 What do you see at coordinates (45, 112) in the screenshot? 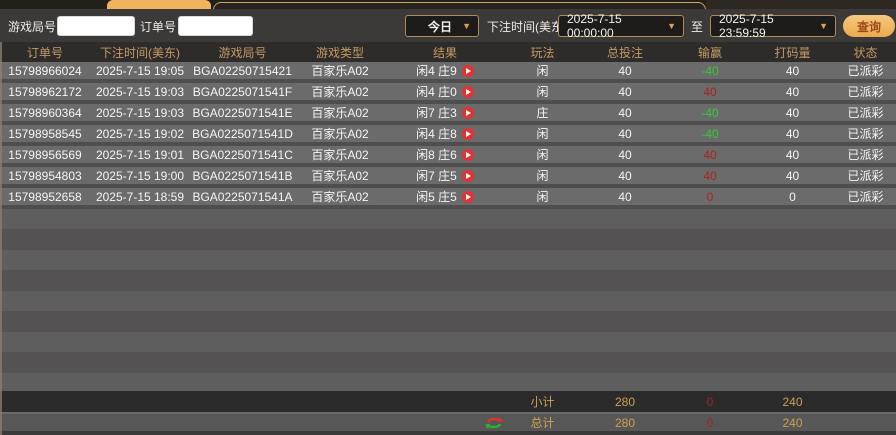
I see `cell-order-no: 15798960364` at bounding box center [45, 112].